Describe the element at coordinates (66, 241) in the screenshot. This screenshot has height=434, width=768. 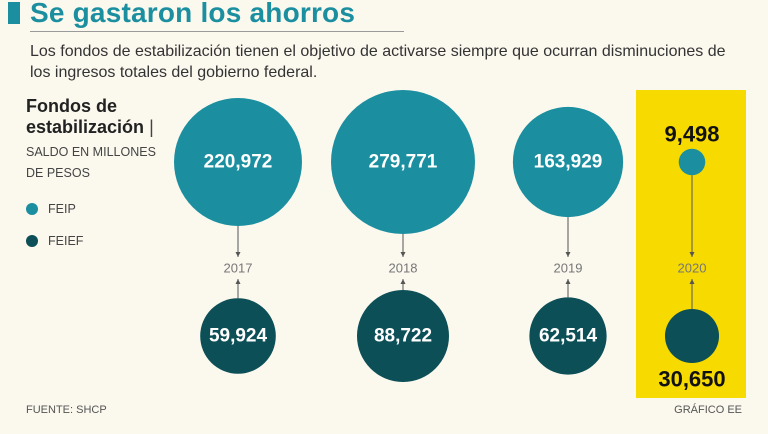
I see `legend-label-feief: FEIEF` at that location.